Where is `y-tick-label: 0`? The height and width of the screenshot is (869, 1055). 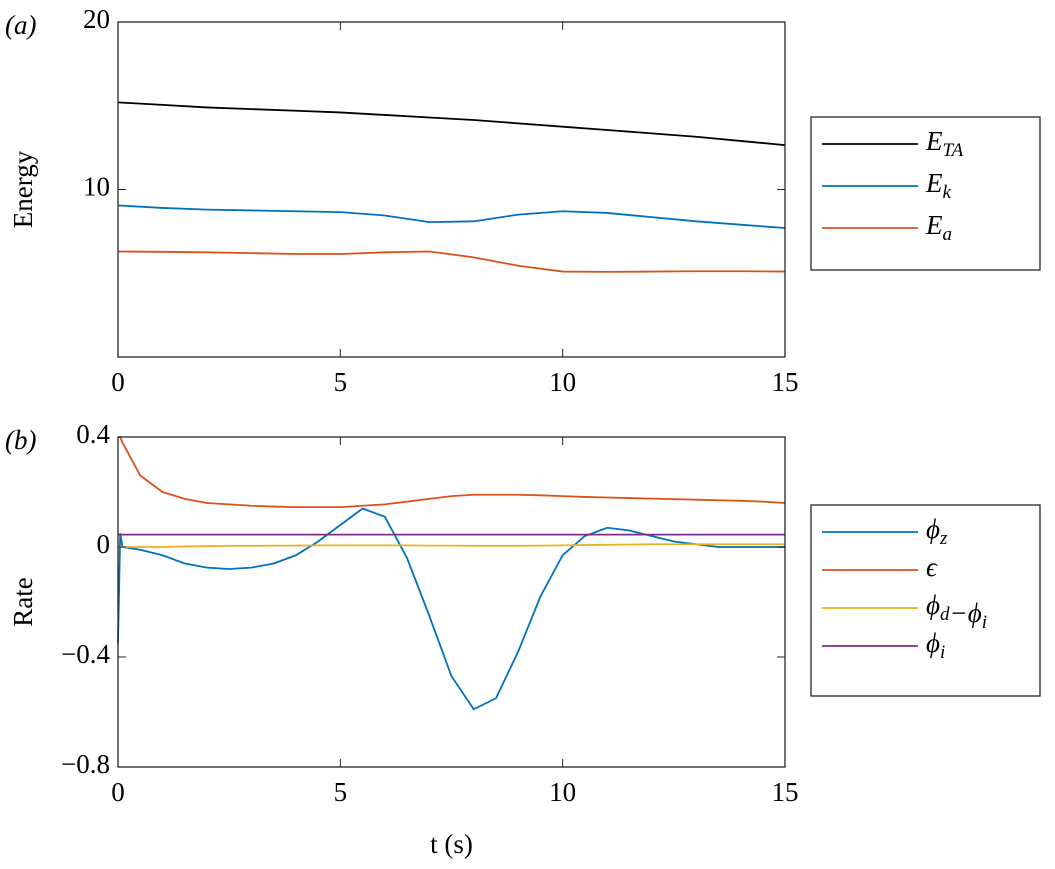
y-tick-label: 0 is located at coordinates (104, 544).